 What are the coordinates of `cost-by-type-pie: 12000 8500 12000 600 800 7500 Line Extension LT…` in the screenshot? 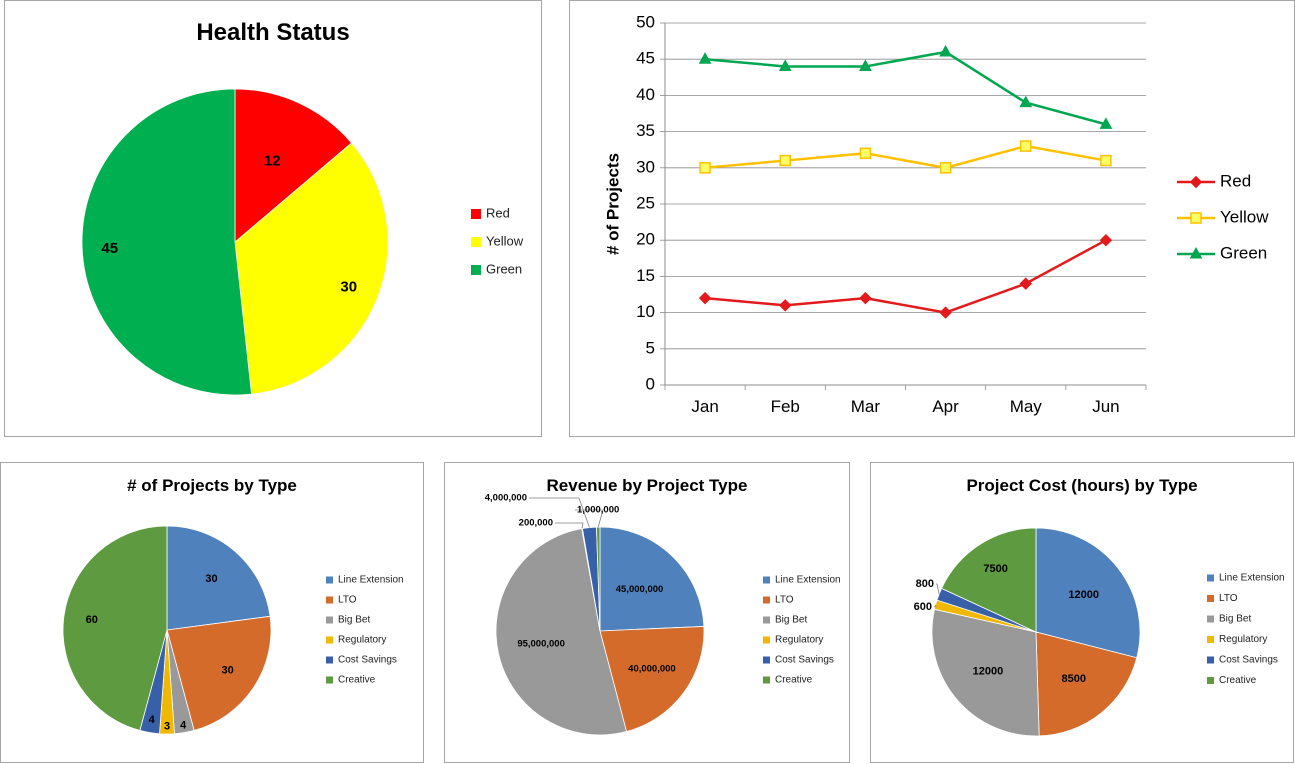 It's located at (1099, 632).